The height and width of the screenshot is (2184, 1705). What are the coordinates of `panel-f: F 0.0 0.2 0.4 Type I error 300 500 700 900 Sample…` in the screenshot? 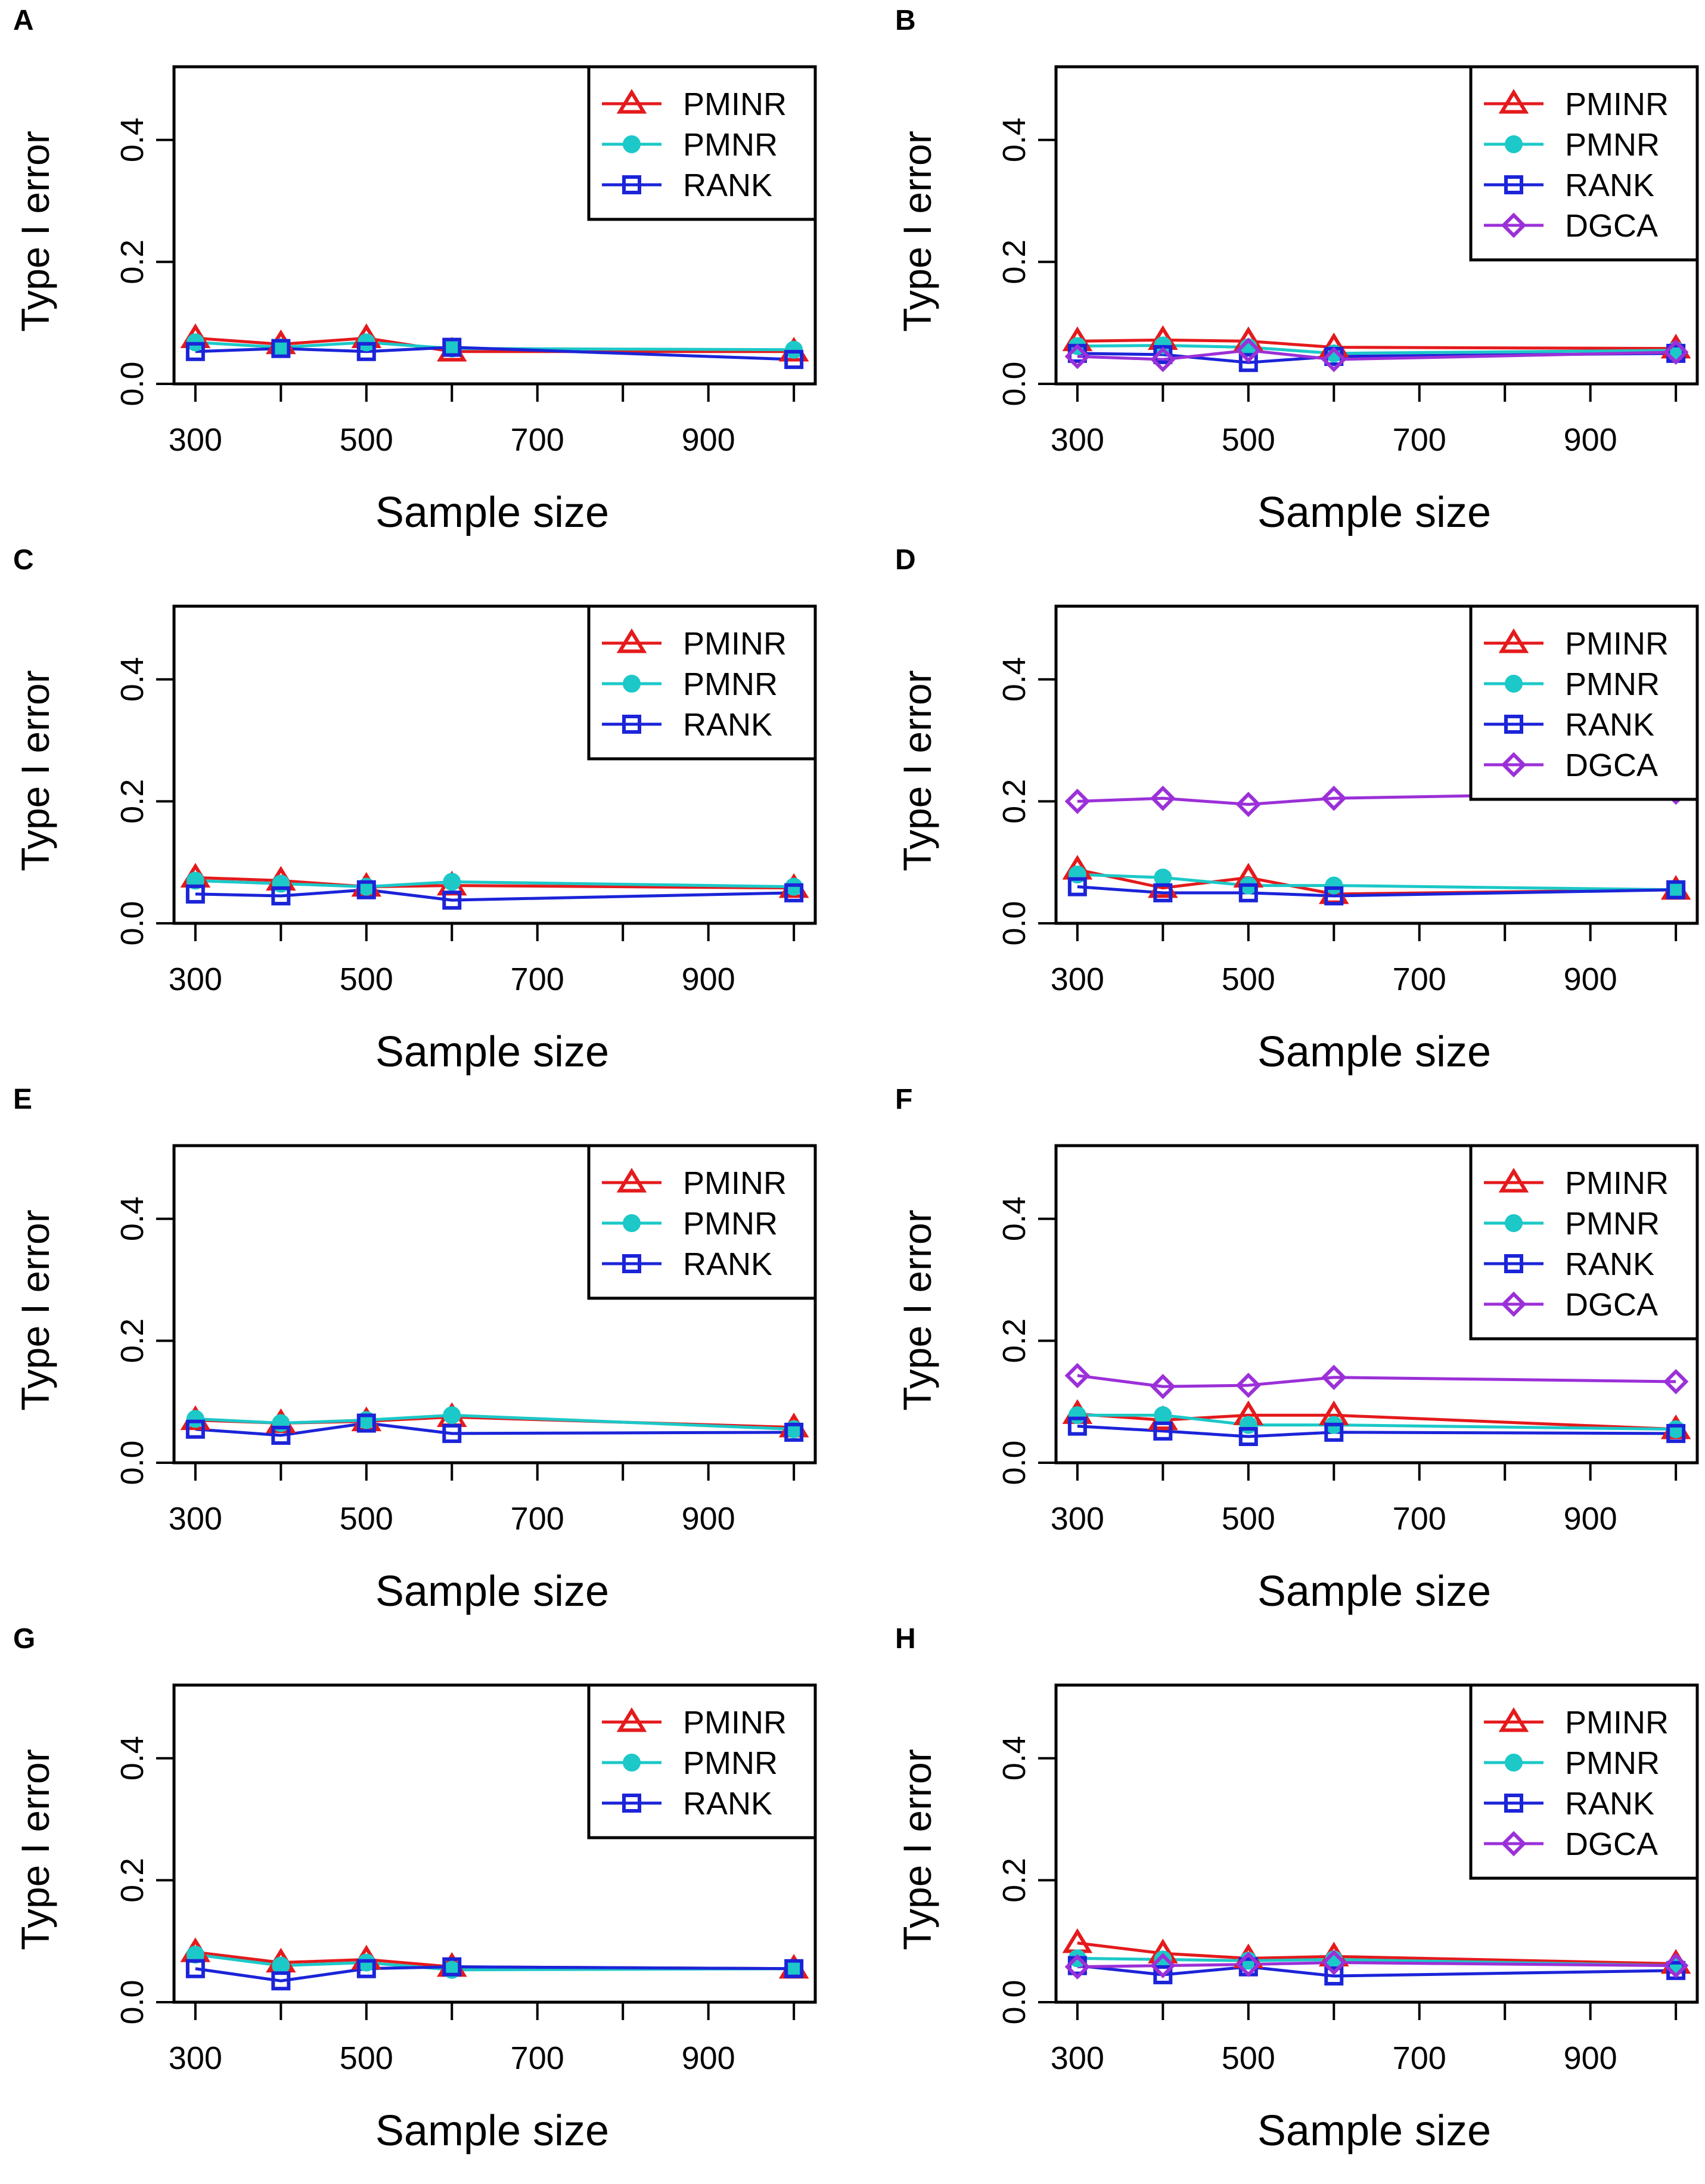 It's located at (1297, 1349).